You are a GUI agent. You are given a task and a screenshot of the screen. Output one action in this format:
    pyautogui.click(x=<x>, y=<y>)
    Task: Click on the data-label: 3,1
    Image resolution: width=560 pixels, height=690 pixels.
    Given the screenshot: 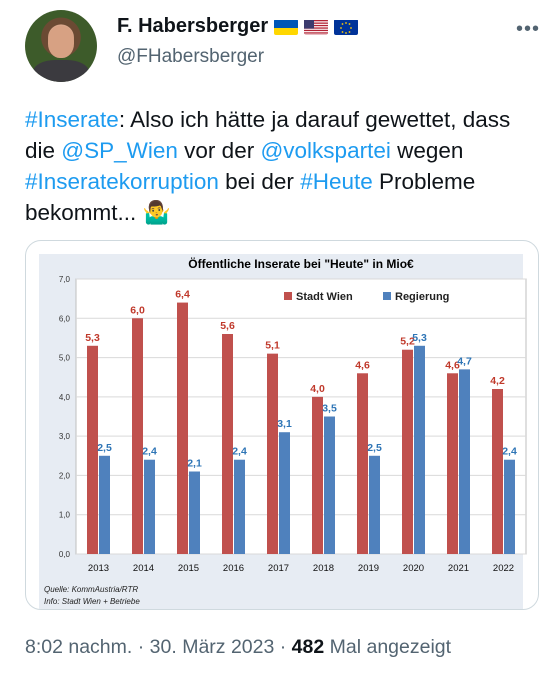 What is the action you would take?
    pyautogui.click(x=284, y=424)
    